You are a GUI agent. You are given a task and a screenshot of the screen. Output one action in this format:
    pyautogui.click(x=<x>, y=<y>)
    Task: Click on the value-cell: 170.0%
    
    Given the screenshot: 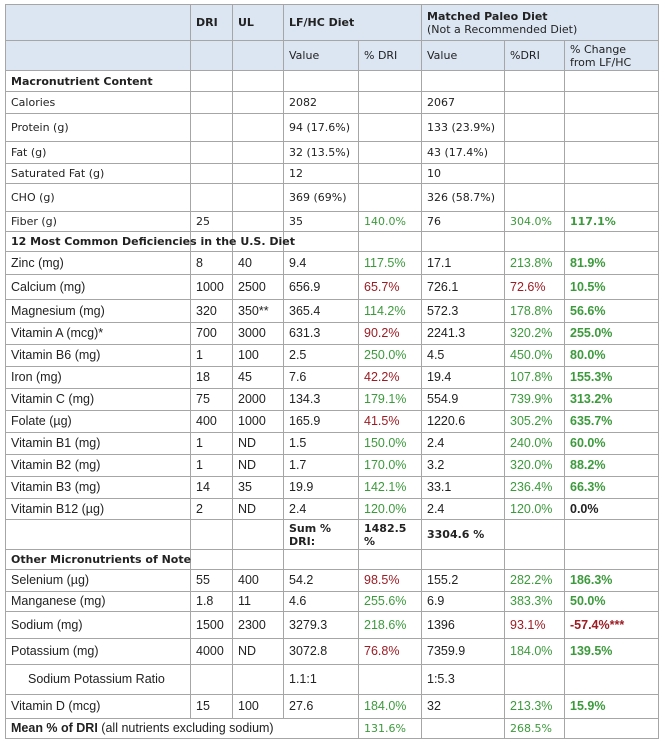 What is the action you would take?
    pyautogui.click(x=390, y=465)
    